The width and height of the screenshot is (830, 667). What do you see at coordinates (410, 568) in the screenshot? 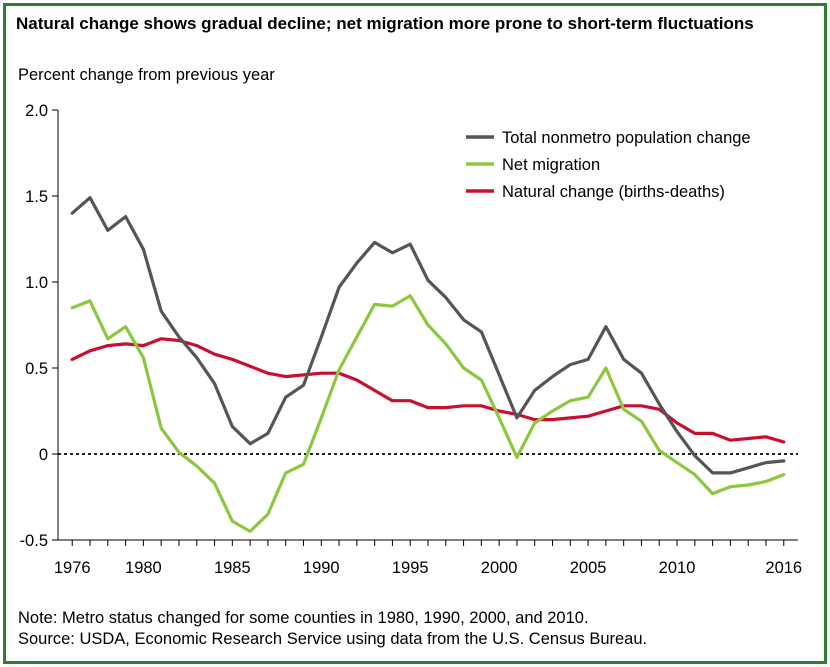
I see `x-tick-label: 1995` at bounding box center [410, 568].